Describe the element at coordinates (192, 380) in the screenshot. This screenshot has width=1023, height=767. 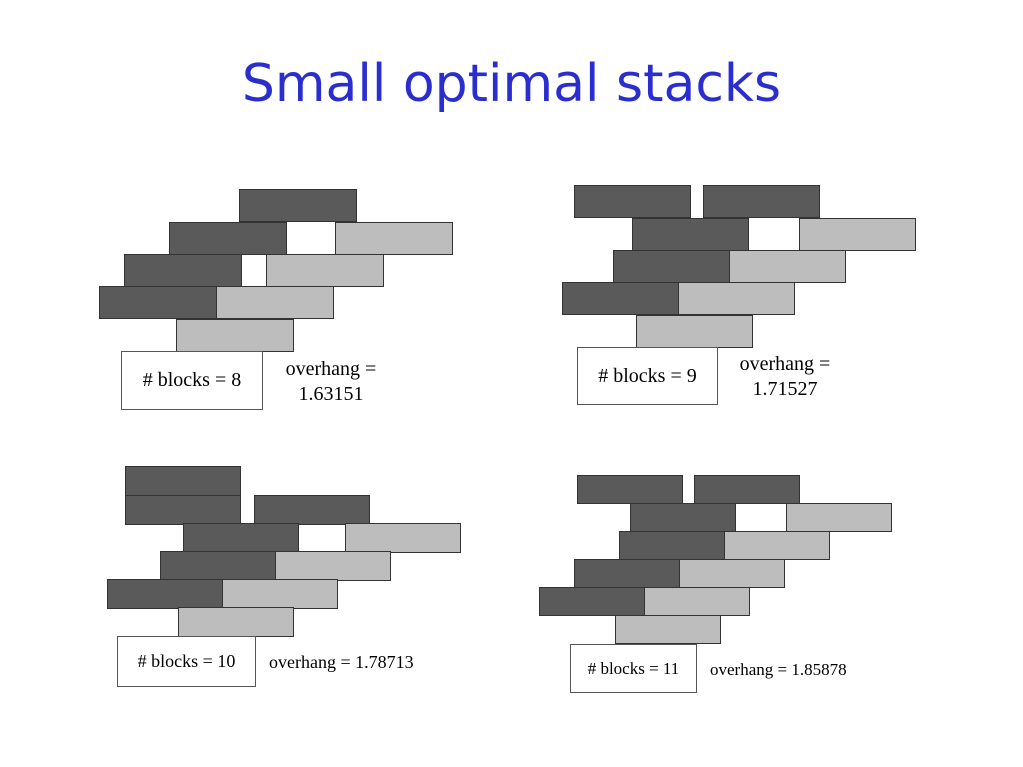
I see `block-count-label: # blocks = 8` at that location.